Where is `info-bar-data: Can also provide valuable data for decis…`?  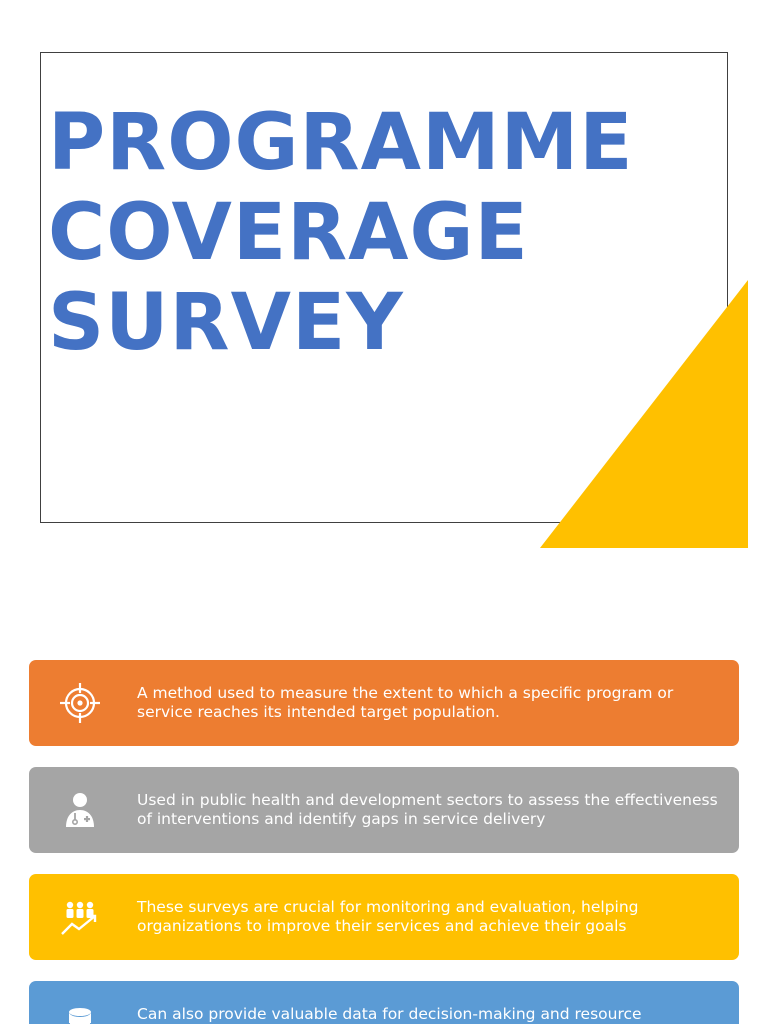 info-bar-data: Can also provide valuable data for decis… is located at coordinates (384, 1002).